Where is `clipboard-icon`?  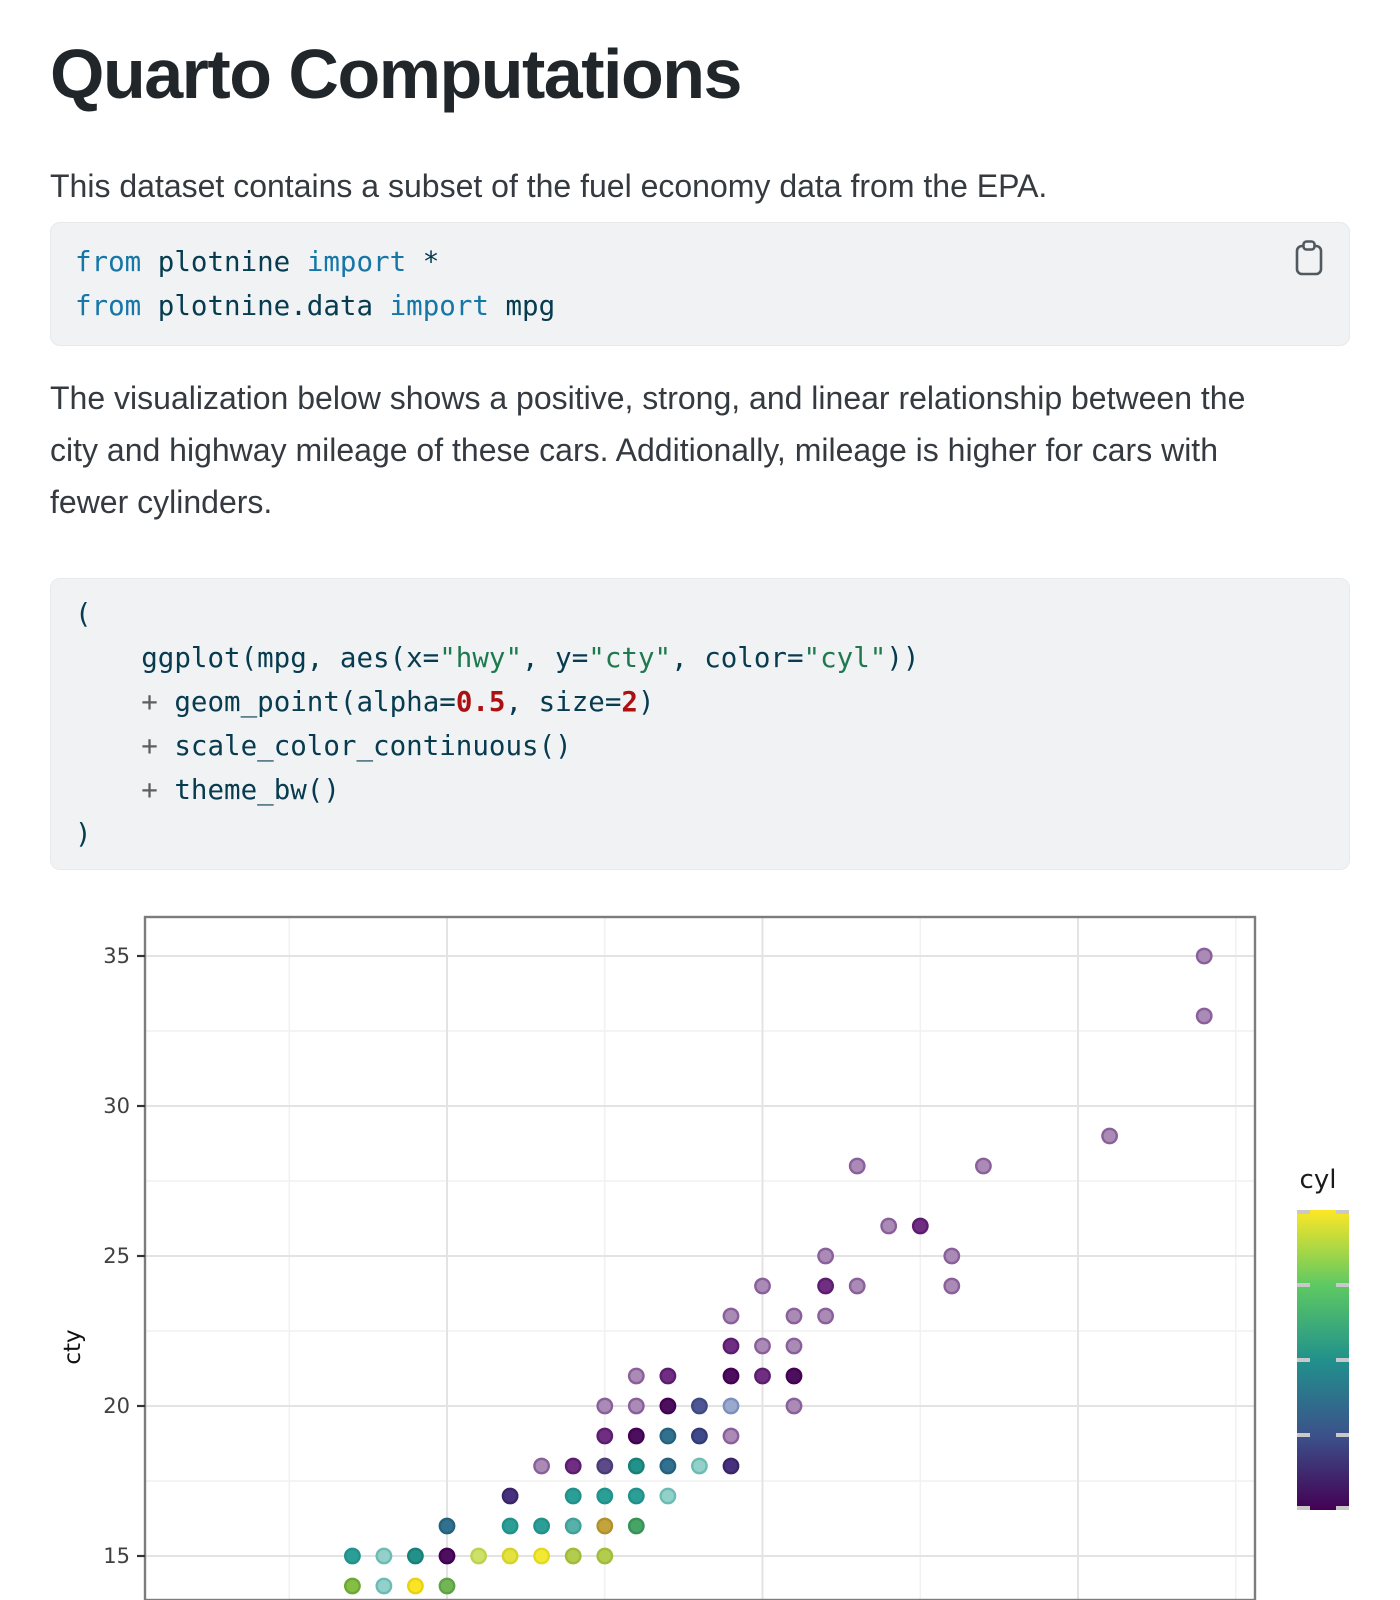 clipboard-icon is located at coordinates (1309, 258).